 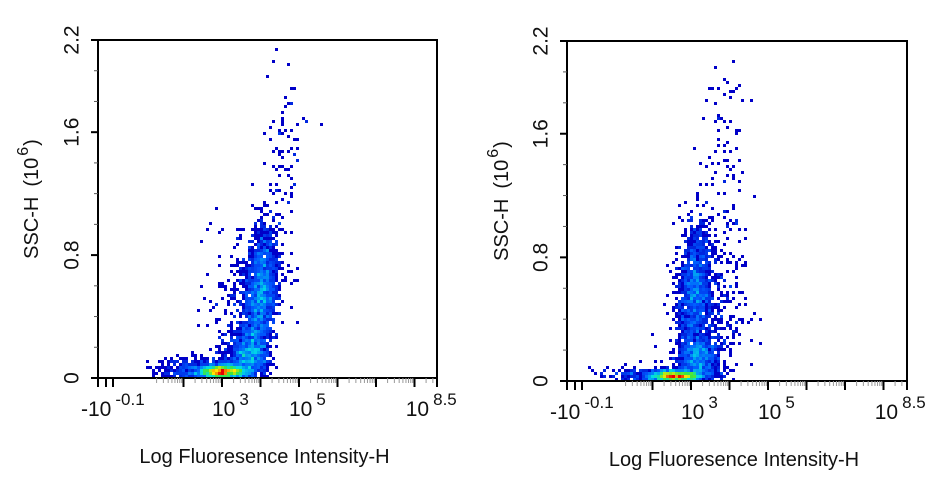 I want to click on x-tick-label: 10 3, so click(x=699, y=408).